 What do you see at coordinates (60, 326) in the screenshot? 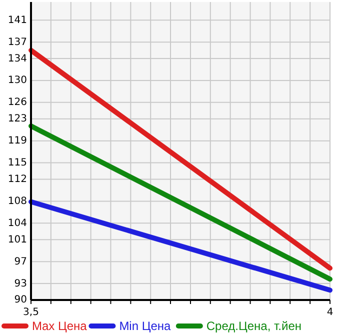
I see `legend-label: Max Цена` at bounding box center [60, 326].